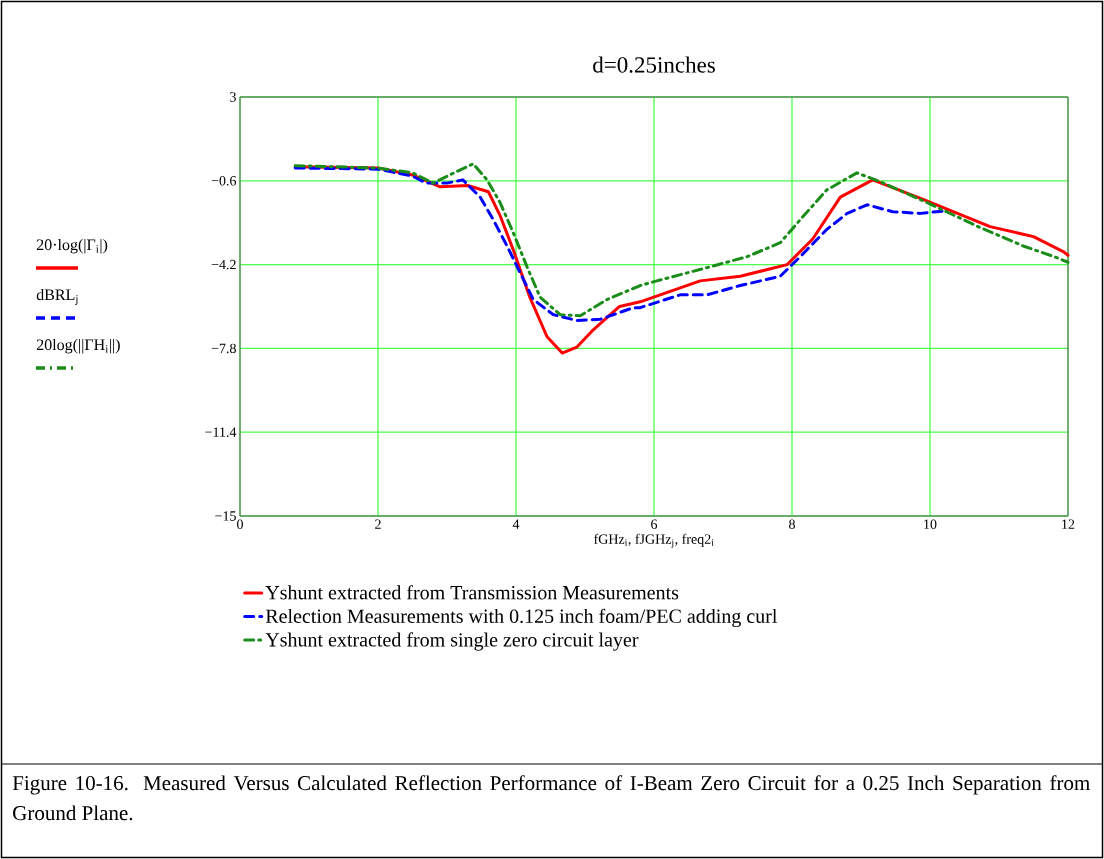 The width and height of the screenshot is (1104, 859). I want to click on y-tick-label: 3, so click(233, 97).